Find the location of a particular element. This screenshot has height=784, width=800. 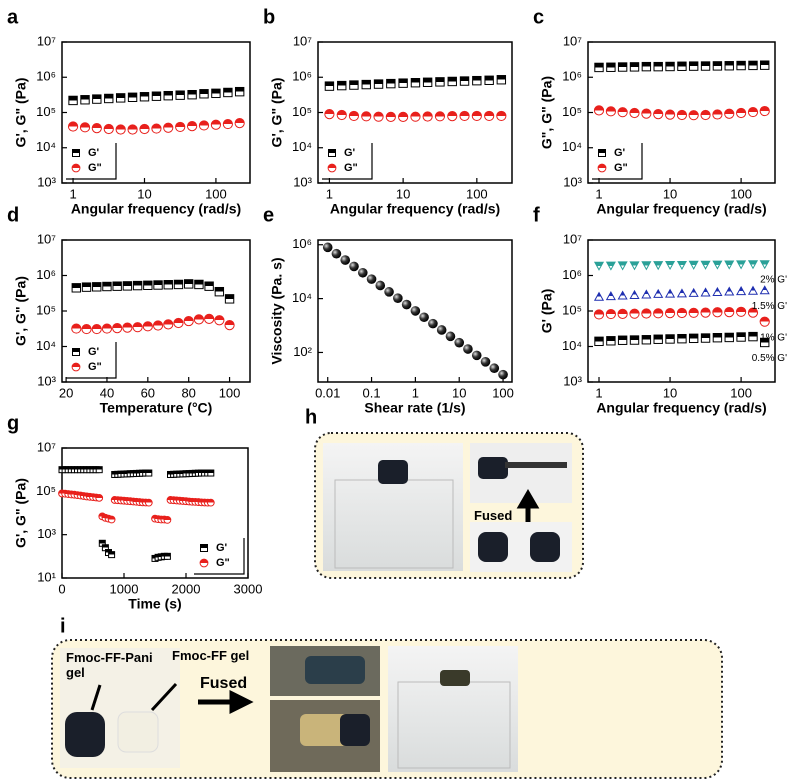

x-axis-label: Time (s) is located at coordinates (154, 604).